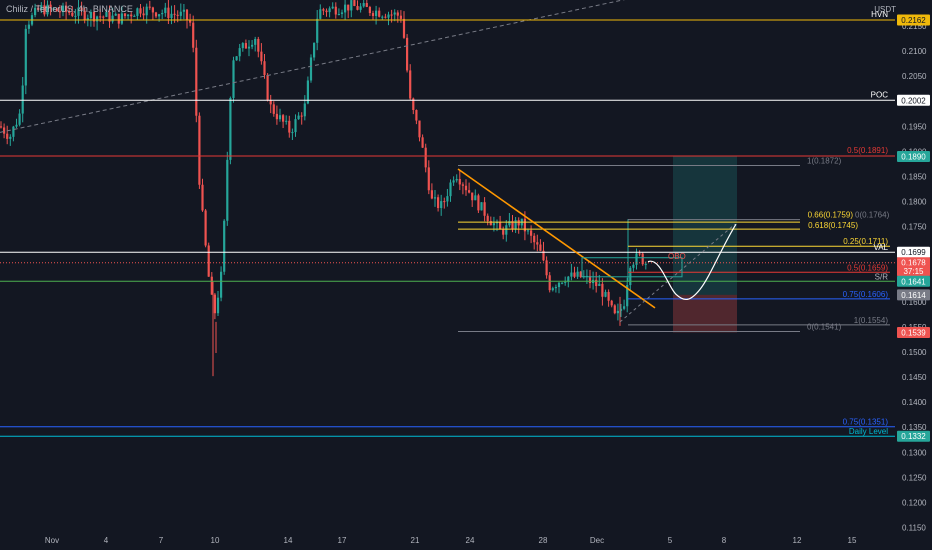  I want to click on fib-1-bottom-label: 1(0.1554), so click(871, 320).